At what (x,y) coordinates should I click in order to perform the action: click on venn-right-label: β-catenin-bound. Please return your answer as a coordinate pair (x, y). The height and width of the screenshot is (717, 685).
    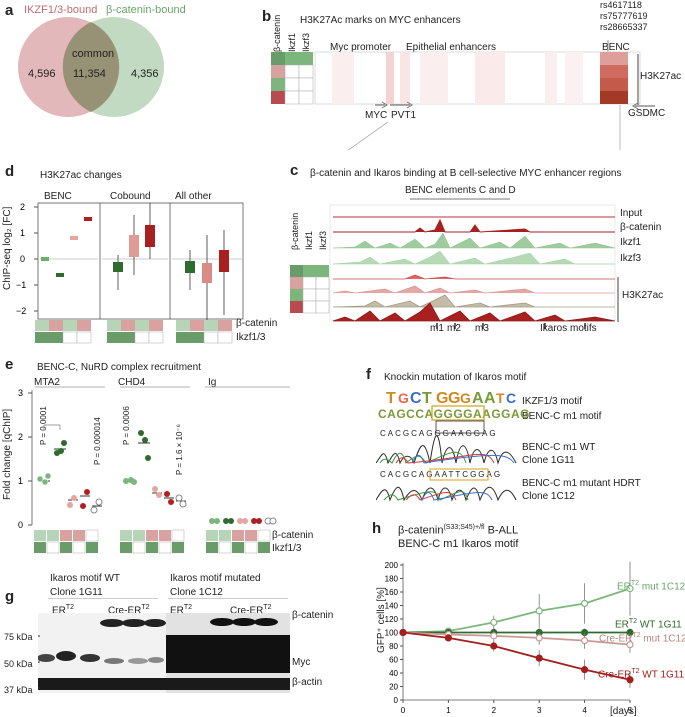
    Looking at the image, I should click on (146, 10).